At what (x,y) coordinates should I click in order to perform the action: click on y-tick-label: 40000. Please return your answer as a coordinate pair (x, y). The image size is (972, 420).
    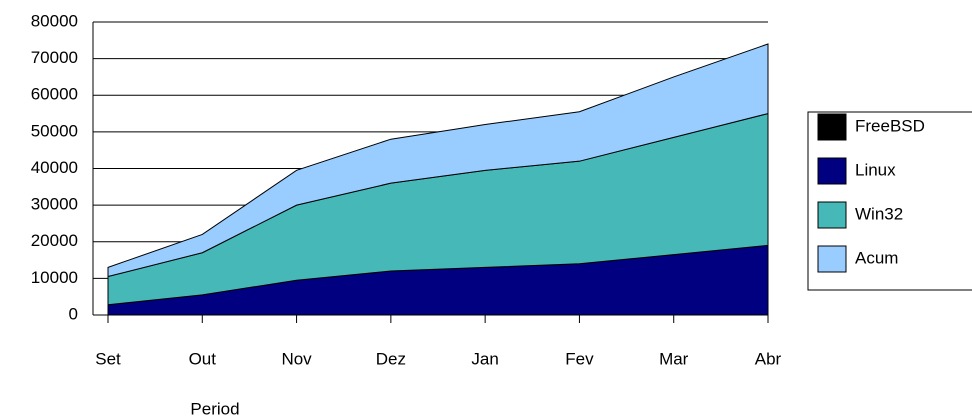
    Looking at the image, I should click on (54, 167).